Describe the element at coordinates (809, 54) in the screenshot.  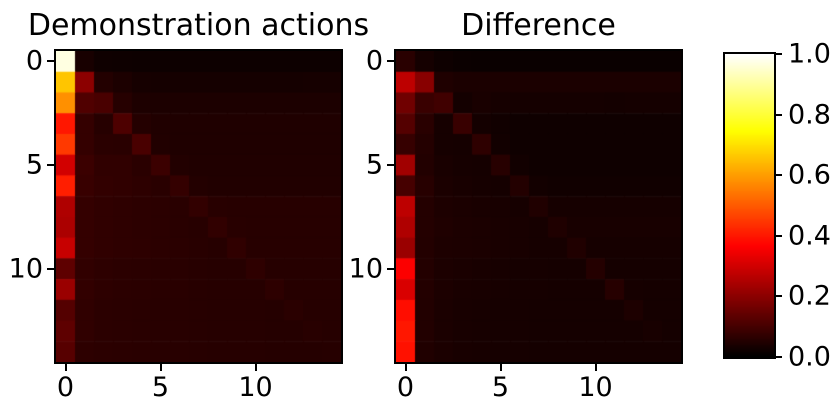
I see `colorbar-tick-label: 1.0` at that location.